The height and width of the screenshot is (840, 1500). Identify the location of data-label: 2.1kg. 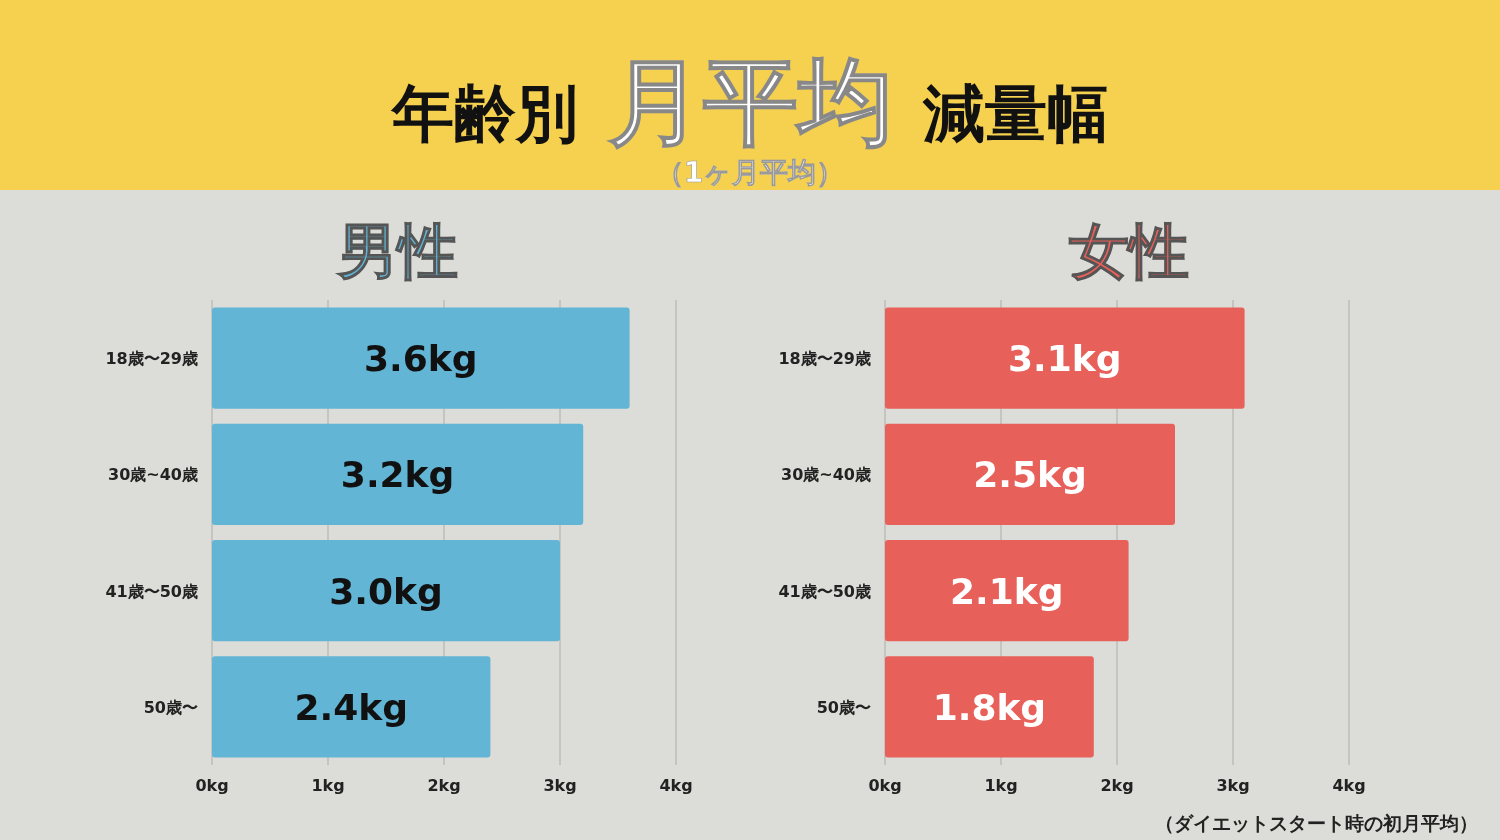
(1007, 591).